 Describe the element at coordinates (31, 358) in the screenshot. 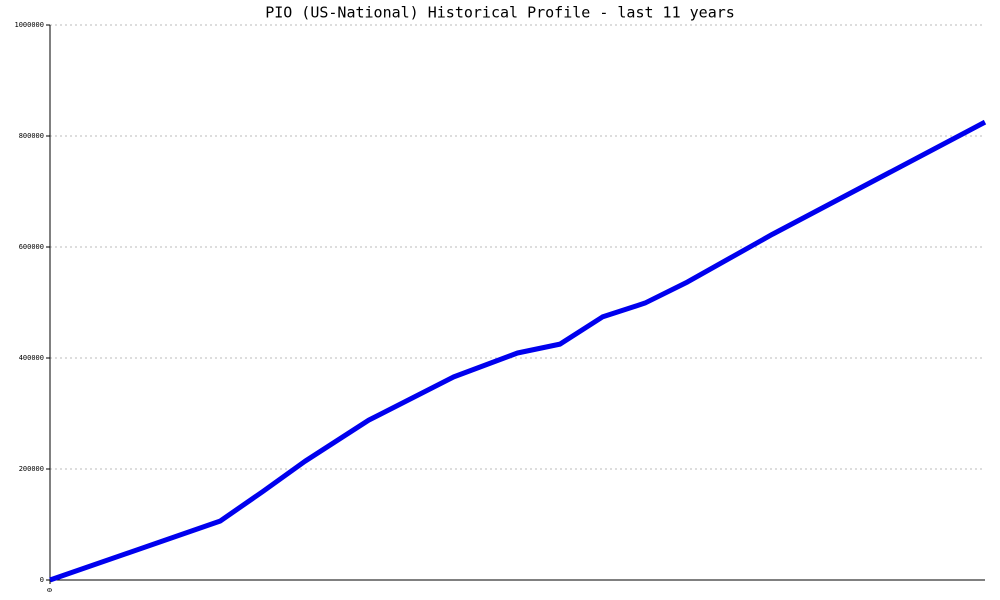

I see `y-tick-label: 400000` at that location.